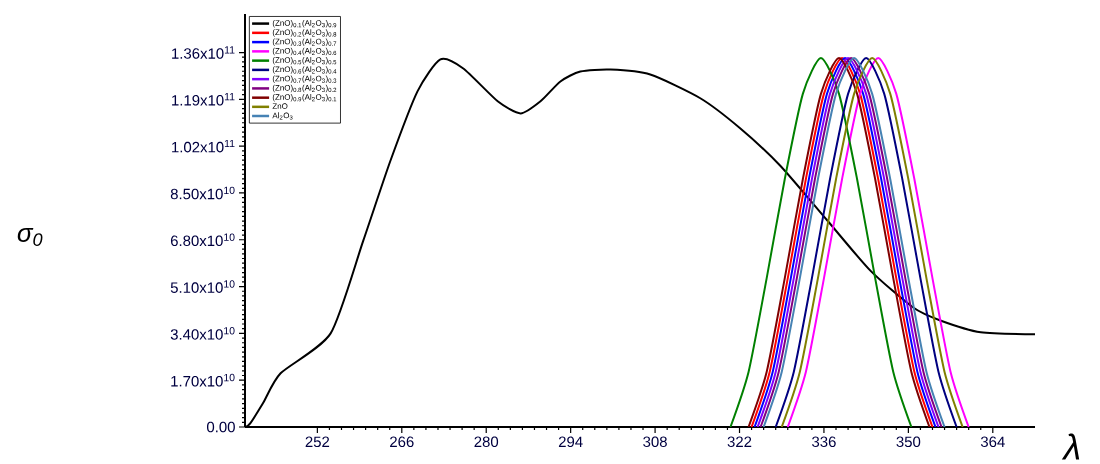 This screenshot has width=1100, height=464. What do you see at coordinates (317, 442) in the screenshot?
I see `x-tick-label: 252` at bounding box center [317, 442].